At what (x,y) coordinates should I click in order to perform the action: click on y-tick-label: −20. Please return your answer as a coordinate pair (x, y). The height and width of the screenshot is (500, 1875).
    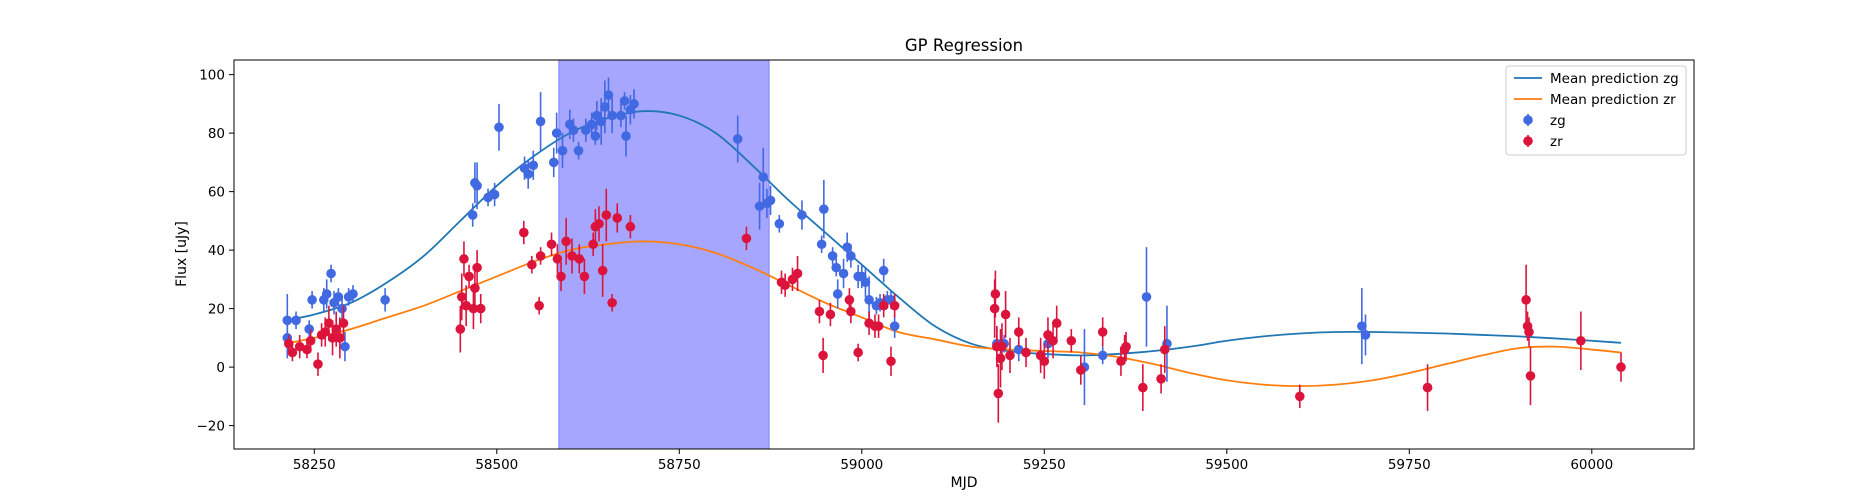
    Looking at the image, I should click on (211, 427).